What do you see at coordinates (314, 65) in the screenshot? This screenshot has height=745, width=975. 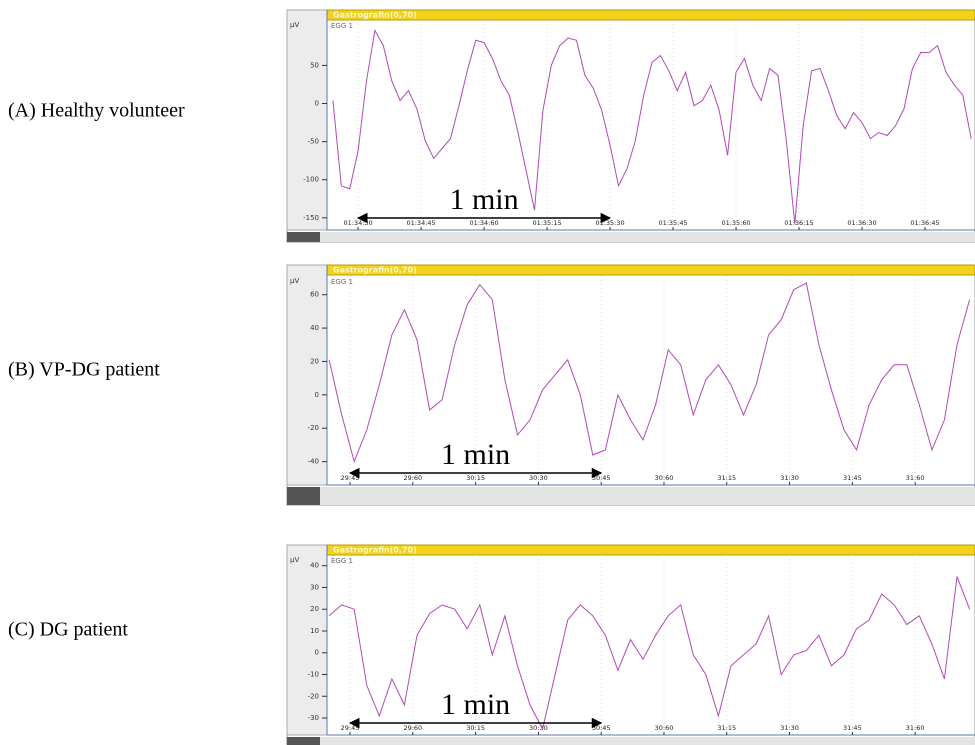 I see `y-tick-label: 50` at bounding box center [314, 65].